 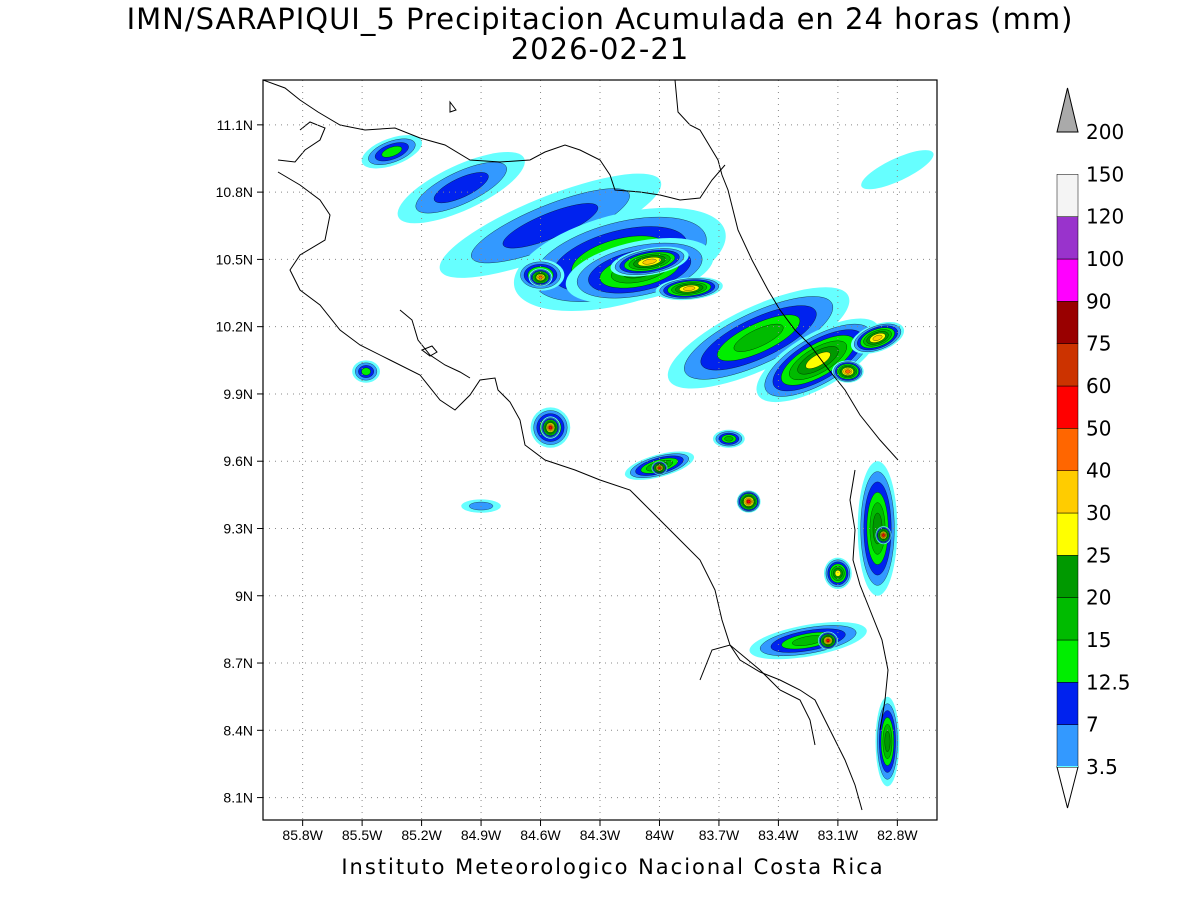 What do you see at coordinates (234, 259) in the screenshot?
I see `lat-tick-label: 10.5N` at bounding box center [234, 259].